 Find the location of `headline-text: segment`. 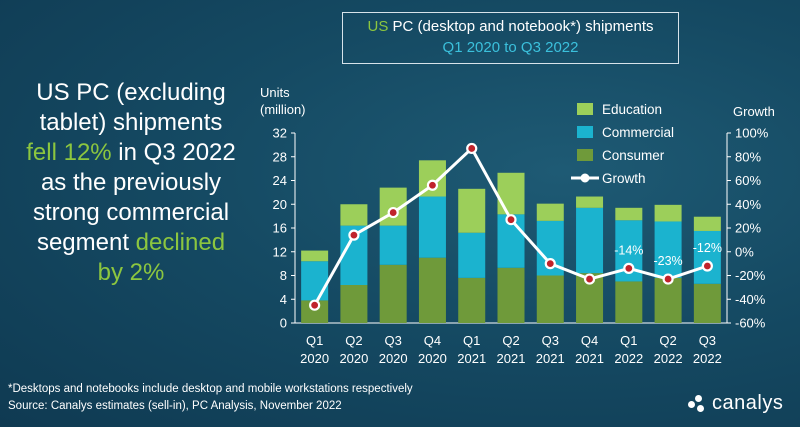

headline-text: segment is located at coordinates (86, 242).